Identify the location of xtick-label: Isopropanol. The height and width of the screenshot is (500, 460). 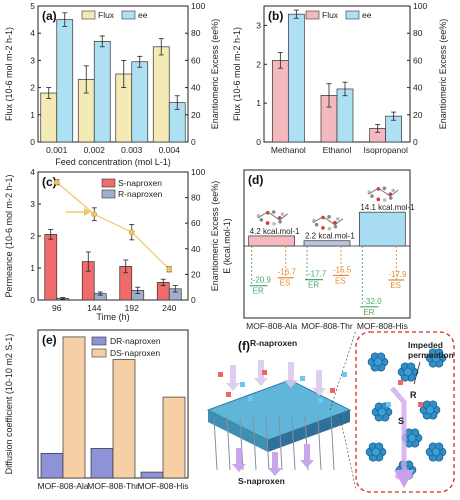
(385, 150).